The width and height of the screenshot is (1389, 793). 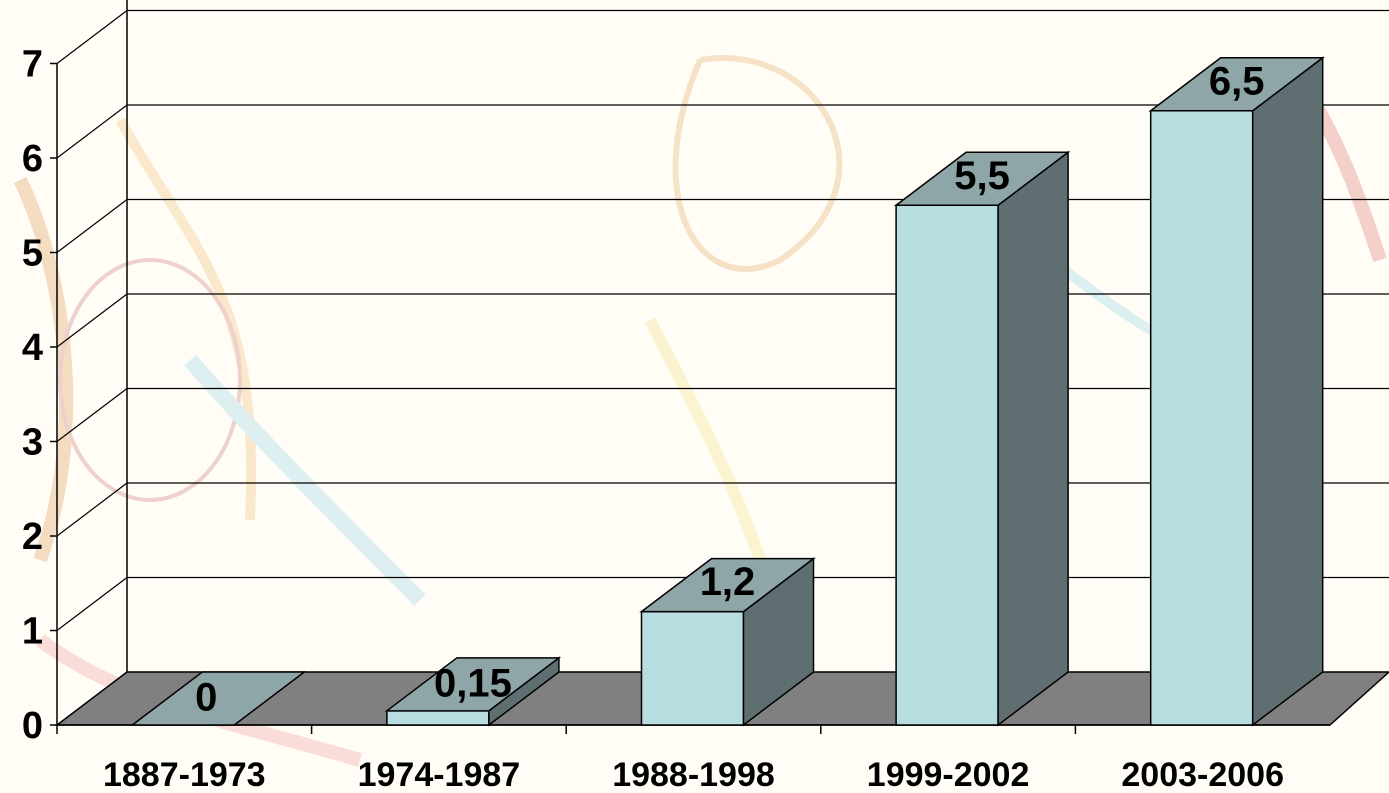 I want to click on y-tick-label: 3, so click(x=32, y=443).